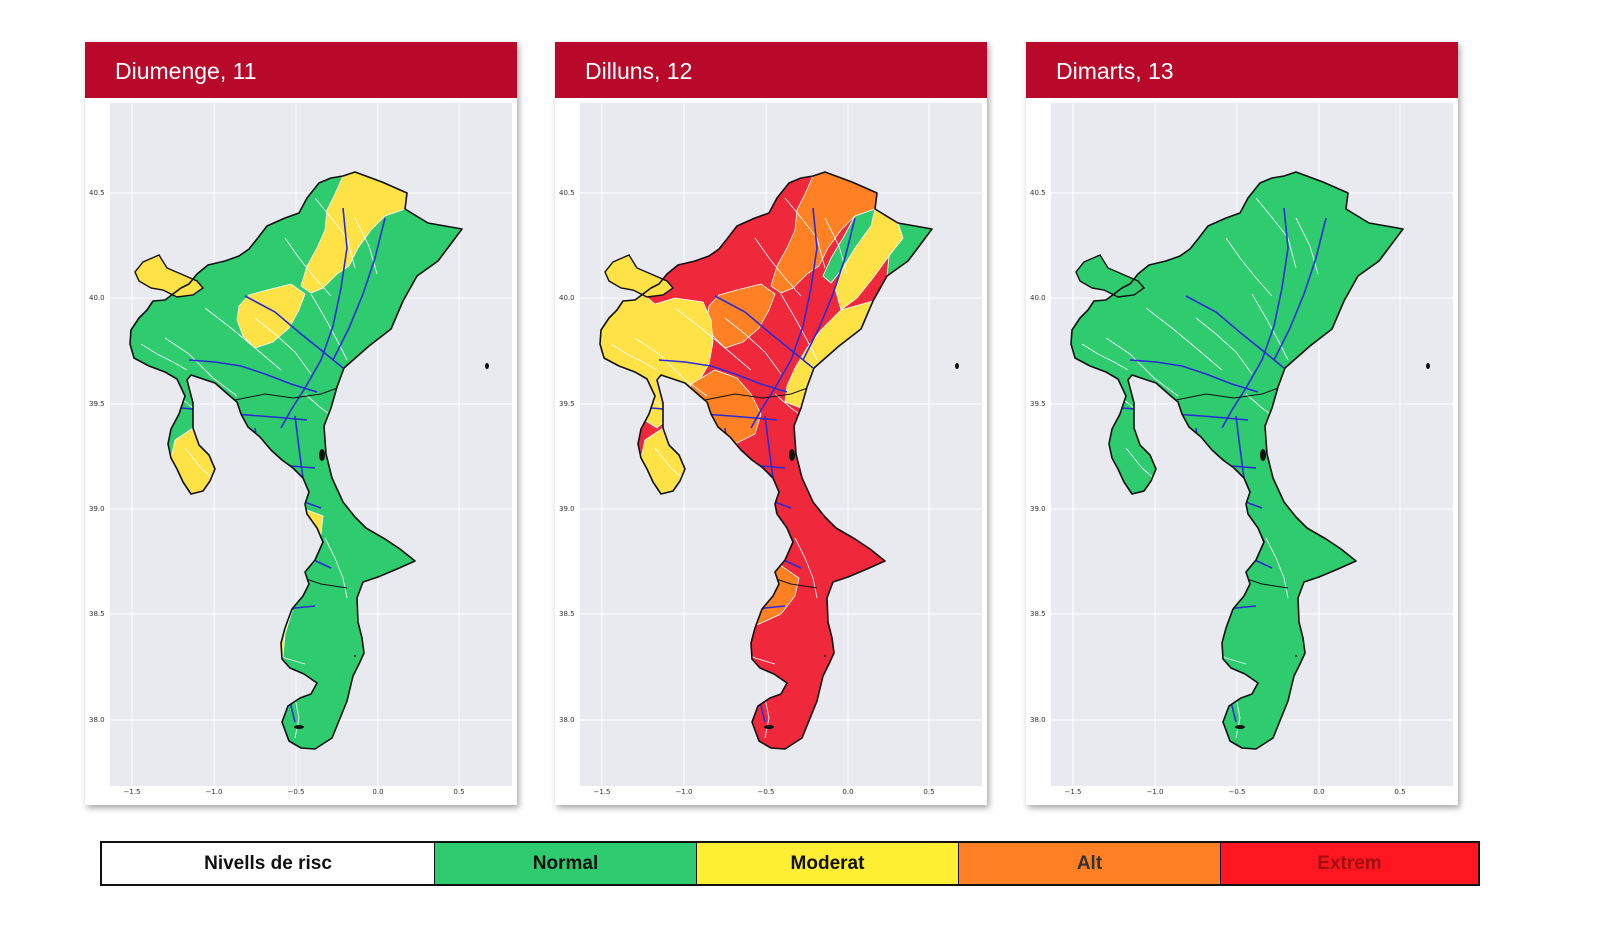 This screenshot has height=928, width=1604. I want to click on legend-alt: Alt, so click(1089, 863).